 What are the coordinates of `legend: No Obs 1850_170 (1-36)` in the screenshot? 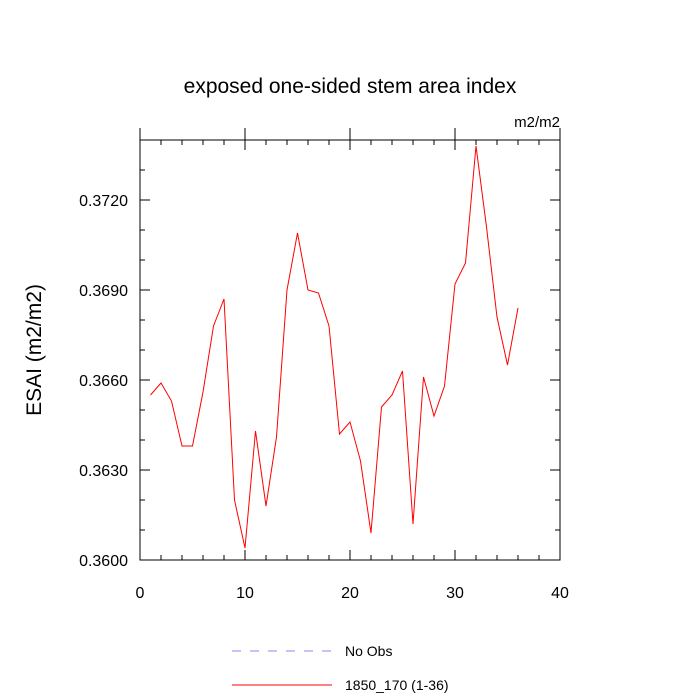 It's located at (340, 668).